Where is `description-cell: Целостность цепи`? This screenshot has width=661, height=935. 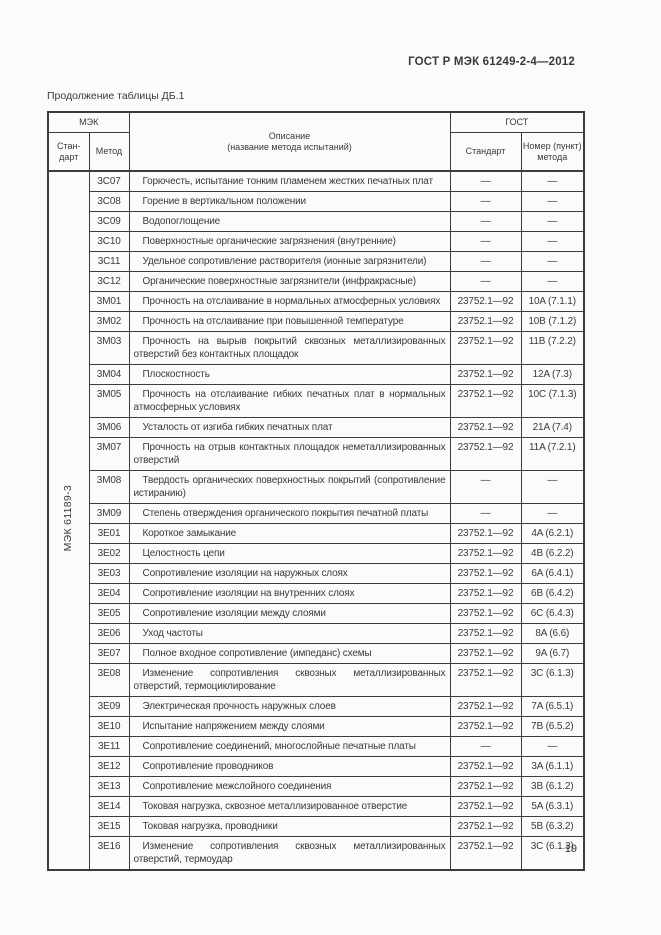 description-cell: Целостность цепи is located at coordinates (289, 553).